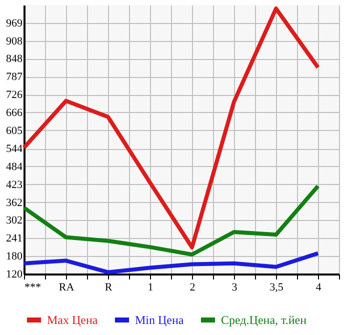  What do you see at coordinates (72, 320) in the screenshot?
I see `legend-label: Max Цена` at bounding box center [72, 320].